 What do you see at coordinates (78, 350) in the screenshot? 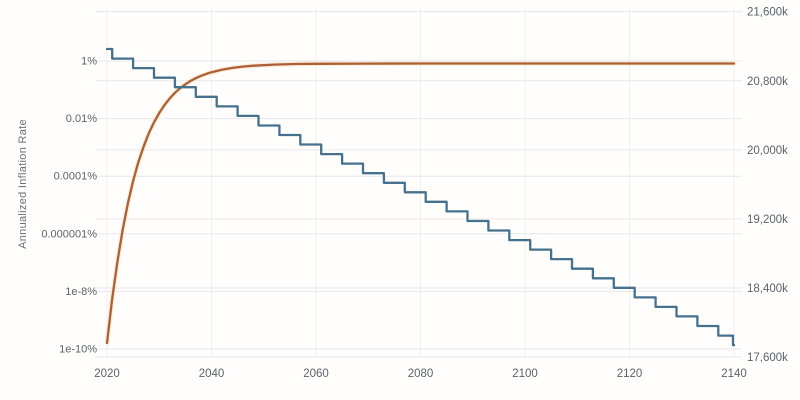
I see `left-axis-tick-label: 1e-10%` at bounding box center [78, 350].